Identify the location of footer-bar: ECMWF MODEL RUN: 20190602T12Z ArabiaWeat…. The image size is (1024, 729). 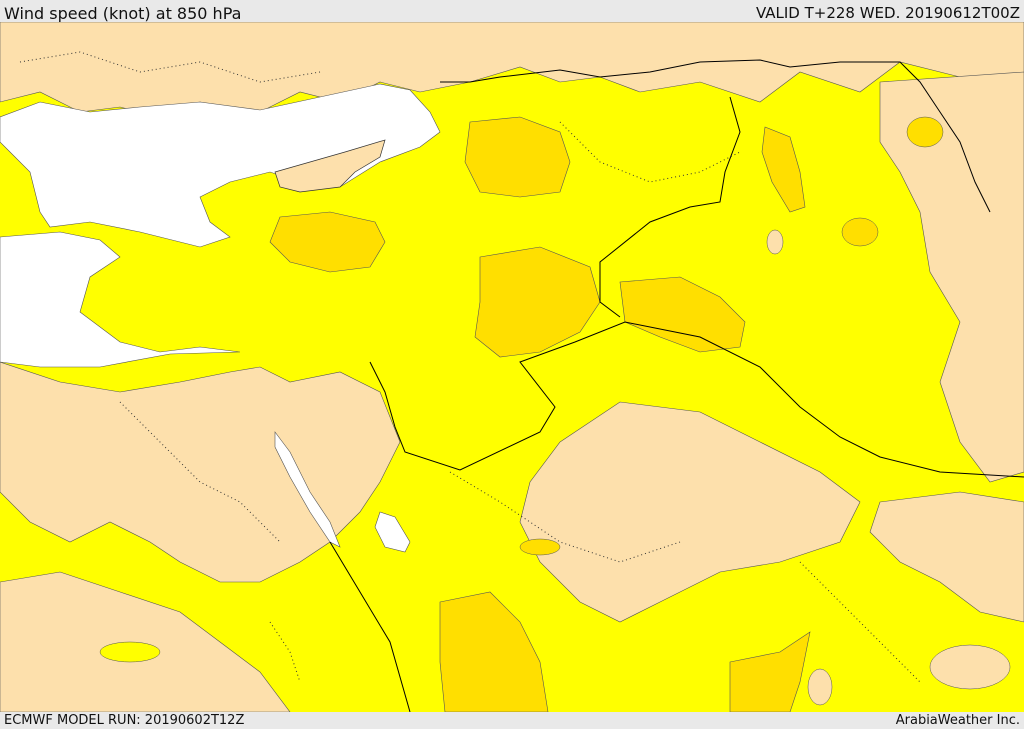
(512, 720).